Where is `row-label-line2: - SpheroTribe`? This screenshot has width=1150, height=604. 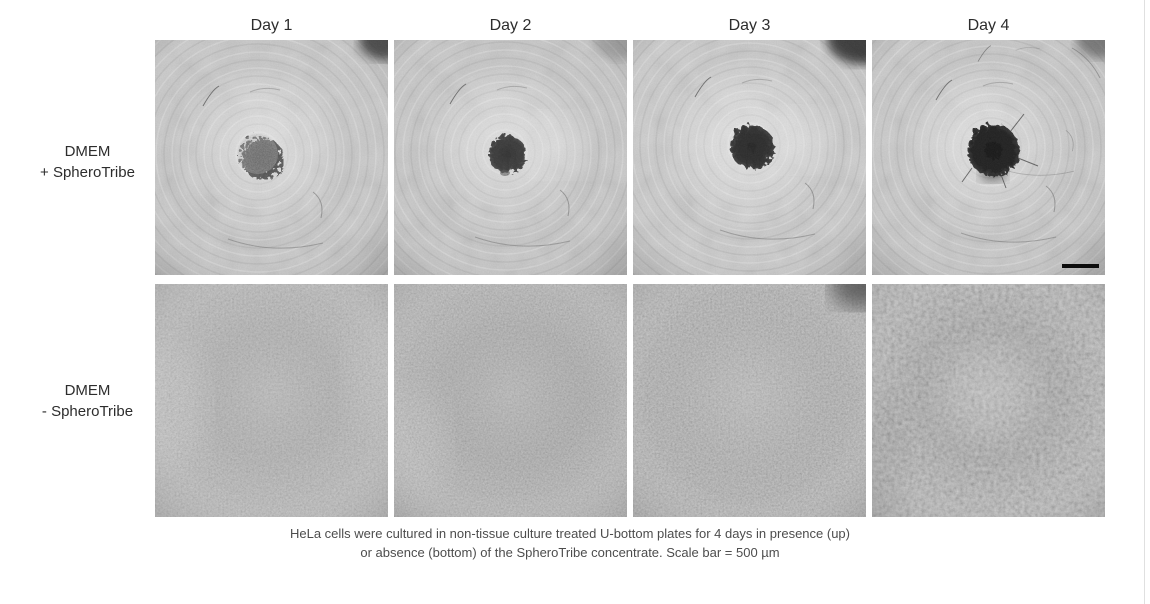
row-label-line2: - SpheroTribe is located at coordinates (87, 411).